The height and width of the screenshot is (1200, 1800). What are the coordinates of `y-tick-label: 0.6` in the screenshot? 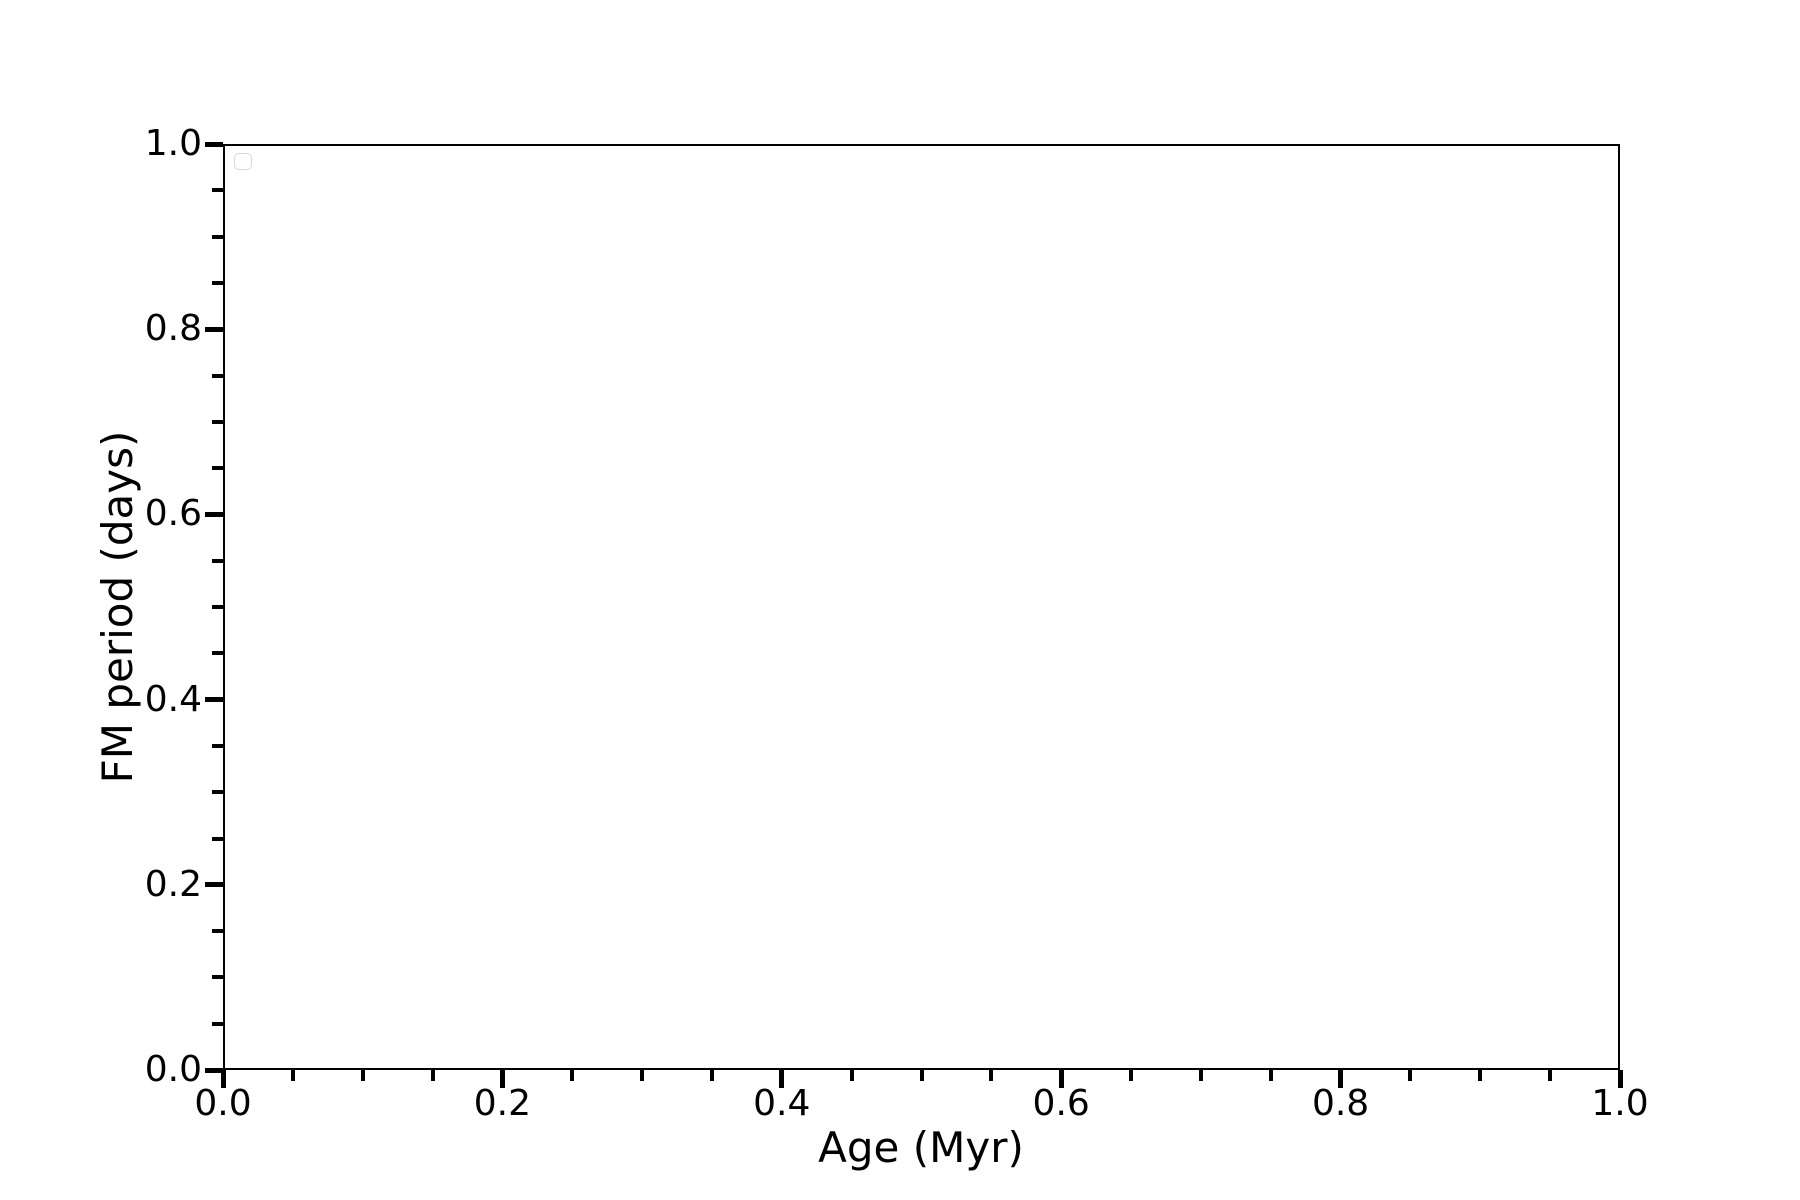 It's located at (173, 514).